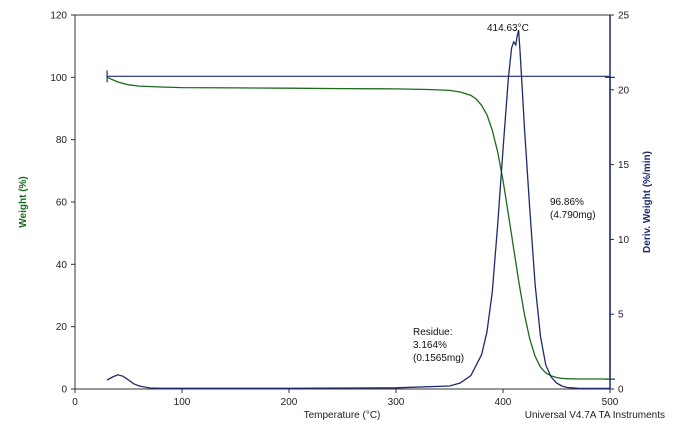 The height and width of the screenshot is (438, 673). Describe the element at coordinates (573, 215) in the screenshot. I see `loss-mg-label: (4.790mg)` at that location.